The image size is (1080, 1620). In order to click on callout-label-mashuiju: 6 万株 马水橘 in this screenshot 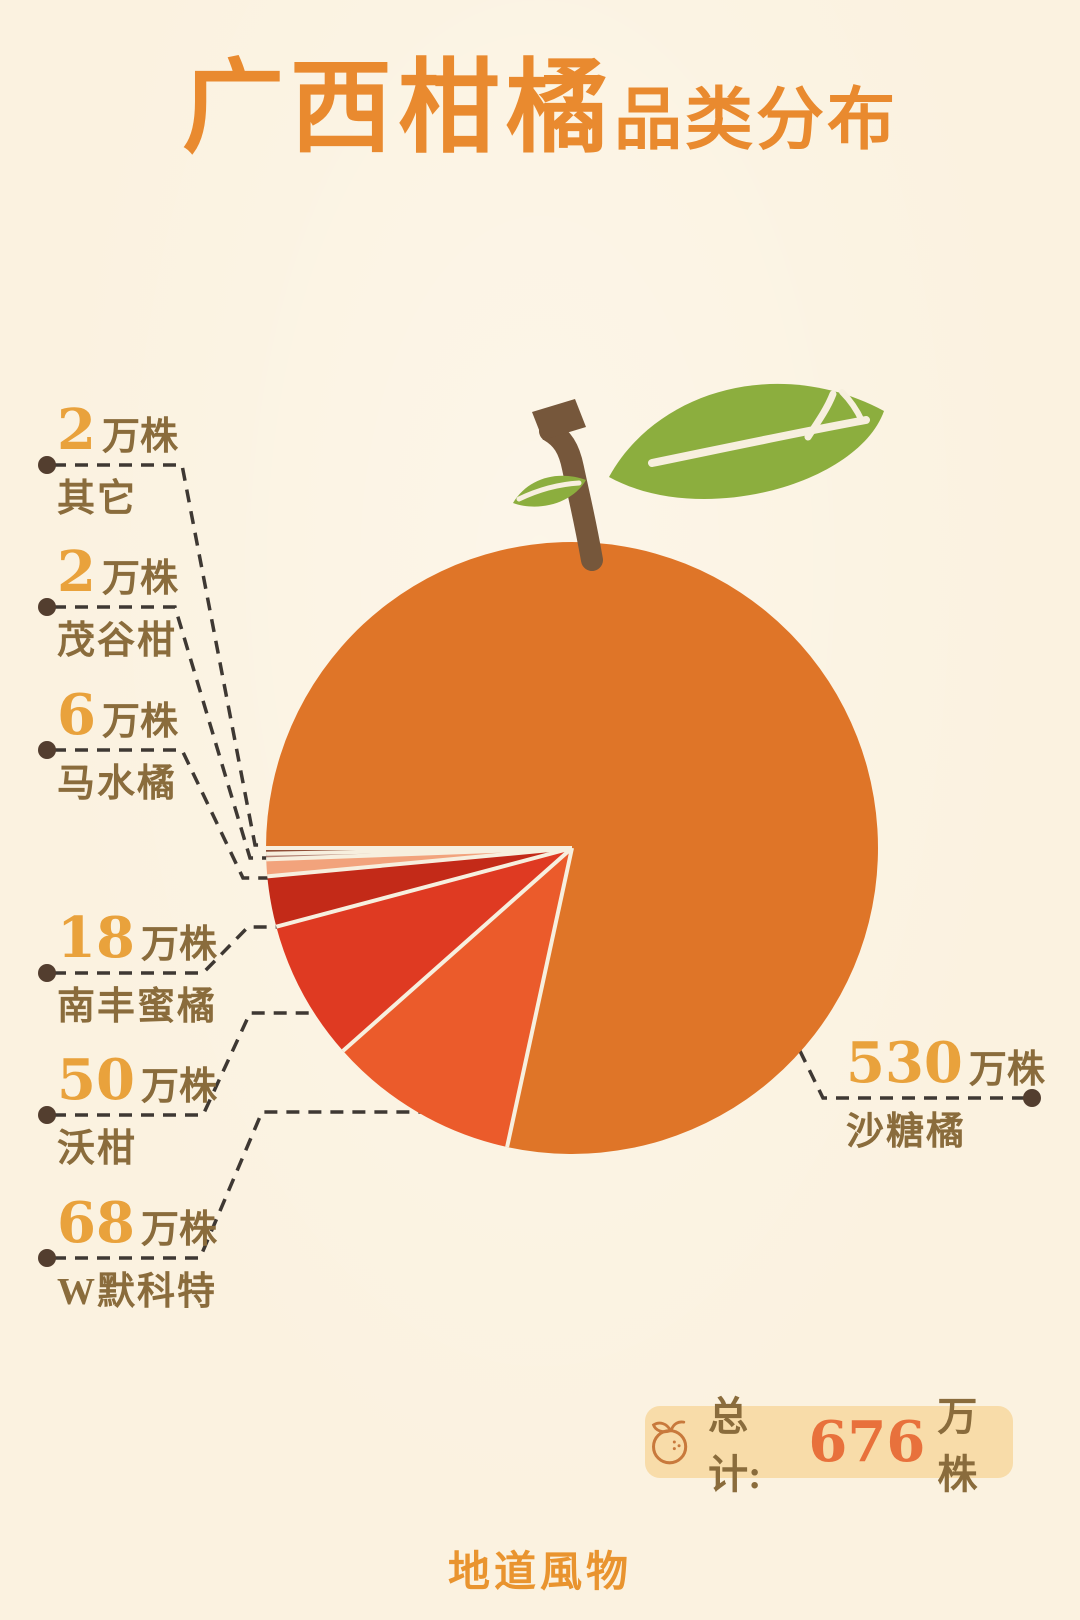, I will do `click(117, 745)`.